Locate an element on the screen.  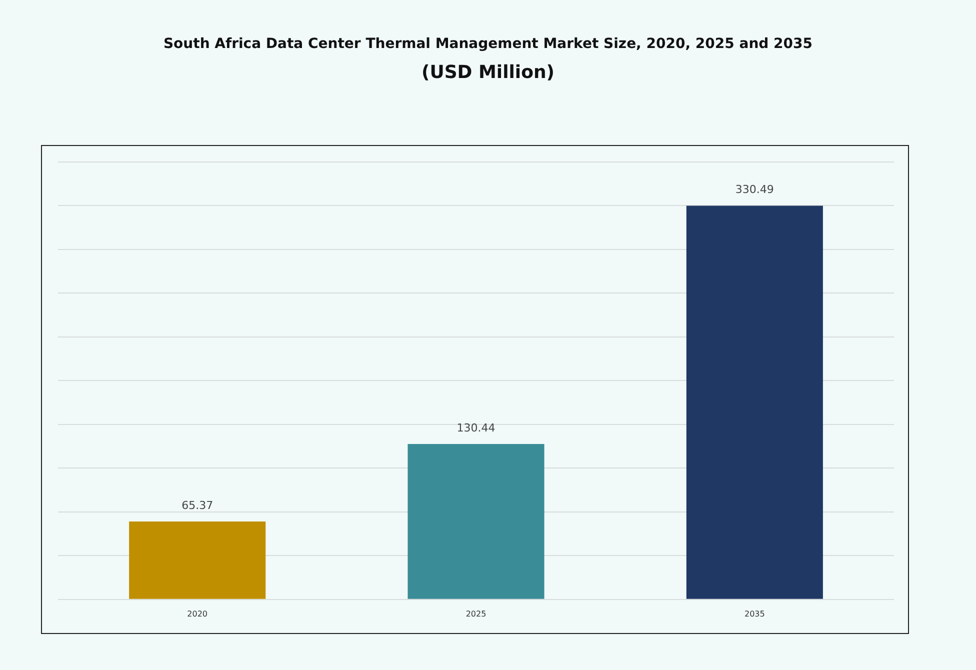
x-tick-label: 2020 is located at coordinates (197, 613).